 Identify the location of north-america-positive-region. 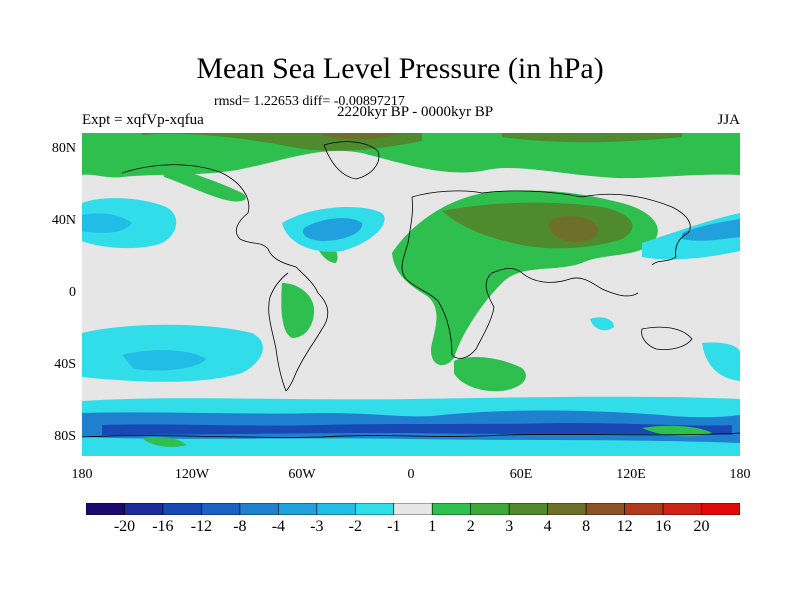
(204, 182).